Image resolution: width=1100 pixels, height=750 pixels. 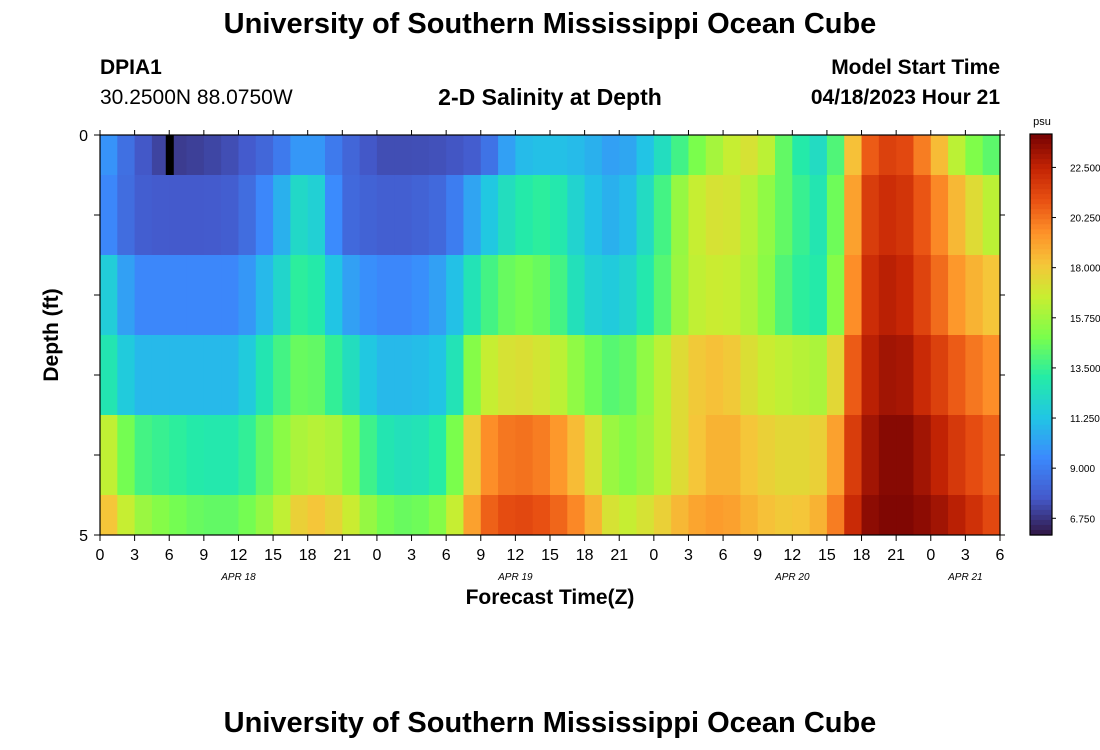 I want to click on y-tick-label: 5, so click(x=83, y=536).